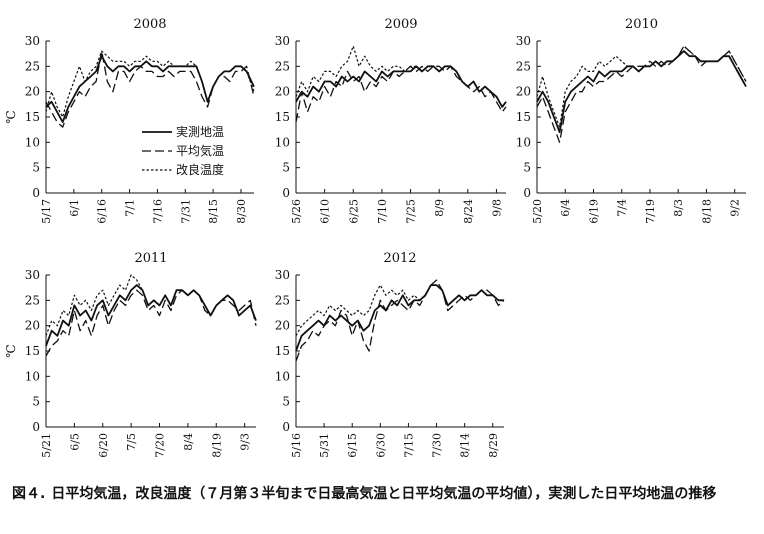  What do you see at coordinates (496, 208) in the screenshot?
I see `x-tick-label: 9/8` at bounding box center [496, 208].